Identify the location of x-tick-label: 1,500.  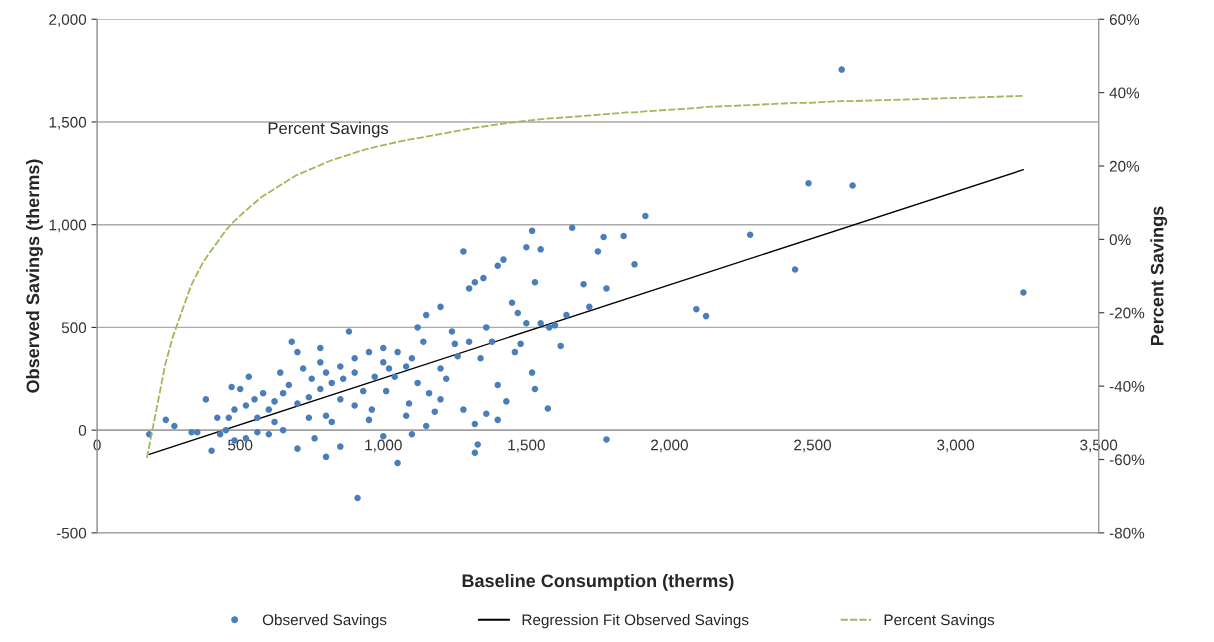
(526, 446).